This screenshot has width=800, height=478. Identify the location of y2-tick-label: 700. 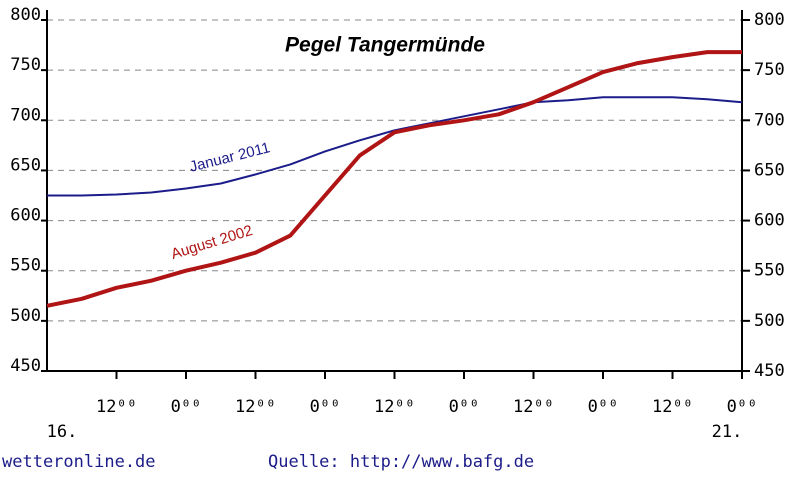
(769, 120).